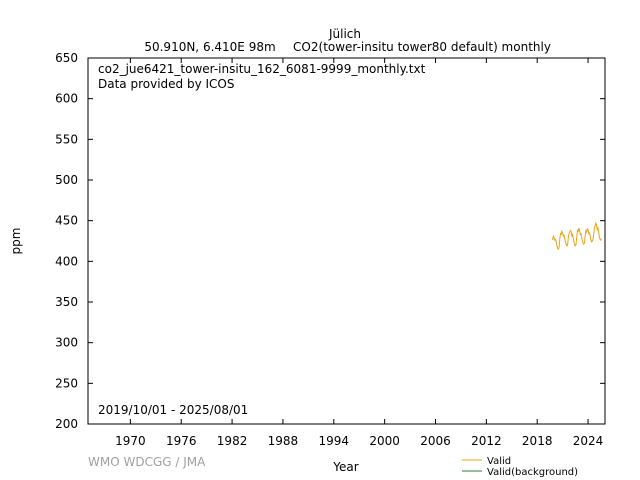 The image size is (640, 480). Describe the element at coordinates (66, 302) in the screenshot. I see `y-tick-label: 350` at that location.